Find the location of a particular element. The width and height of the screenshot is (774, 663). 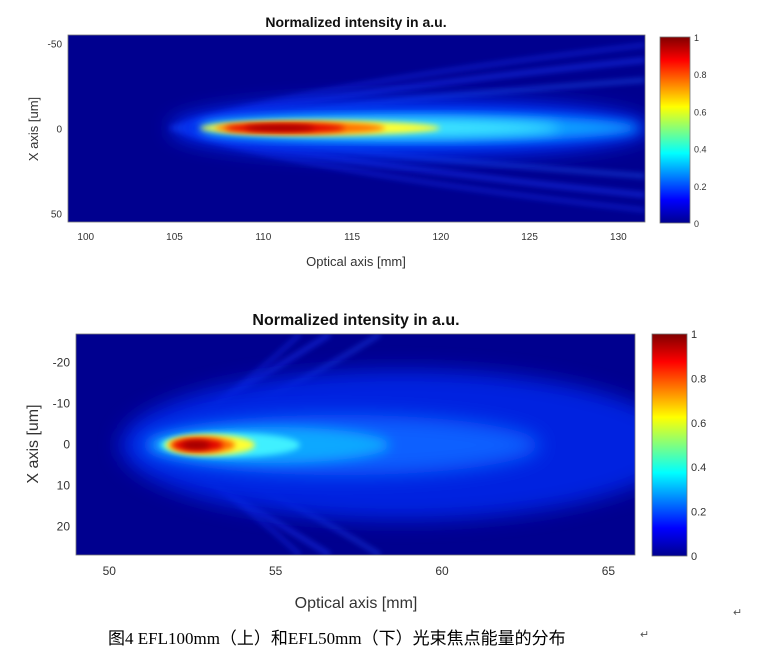

return-mark-icon: ↵ is located at coordinates (738, 613).